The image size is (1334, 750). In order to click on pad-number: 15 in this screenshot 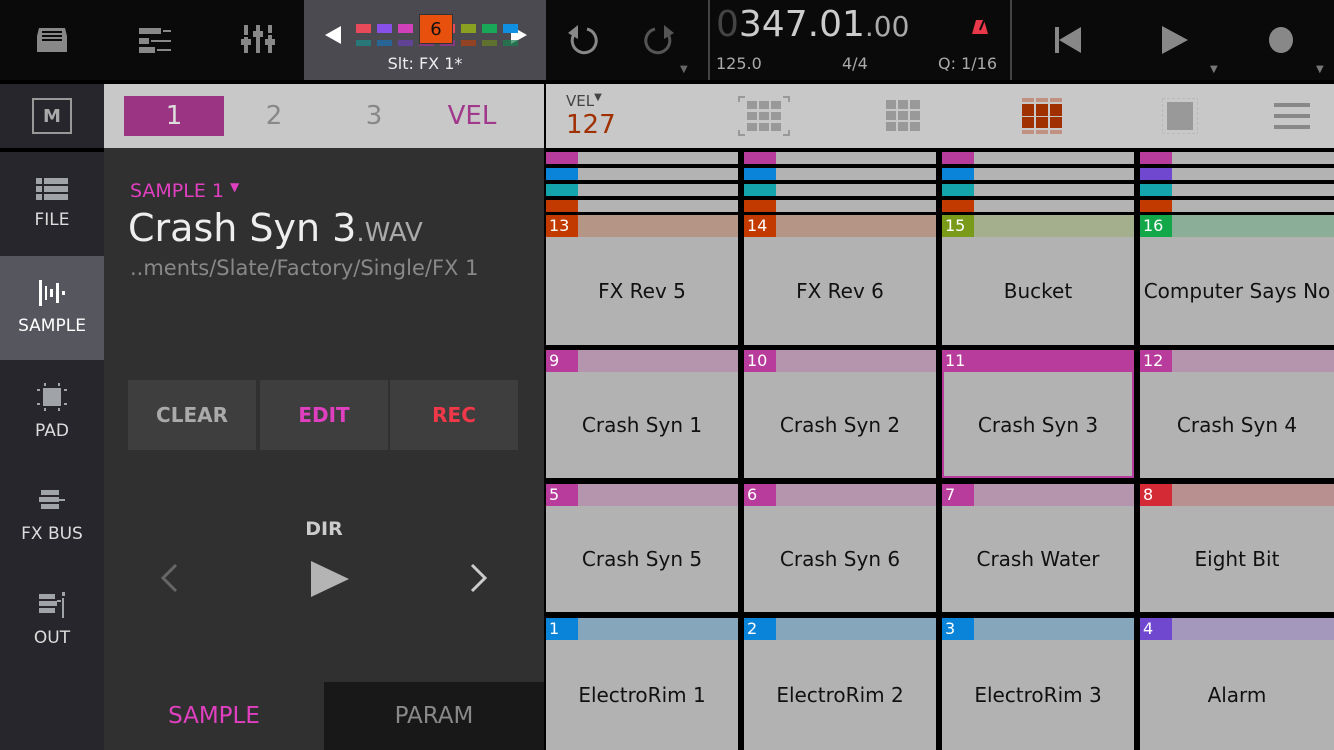, I will do `click(958, 226)`.